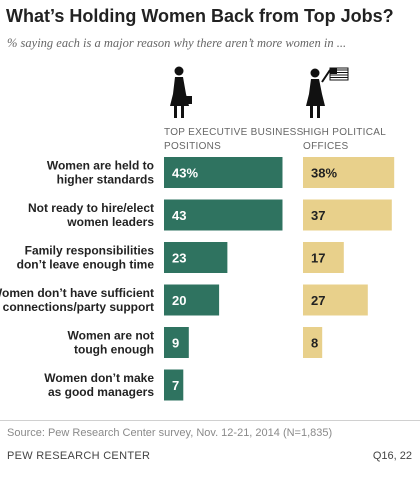 This screenshot has width=420, height=477. Describe the element at coordinates (100, 173) in the screenshot. I see `row-label: Women are held to higher standards` at that location.